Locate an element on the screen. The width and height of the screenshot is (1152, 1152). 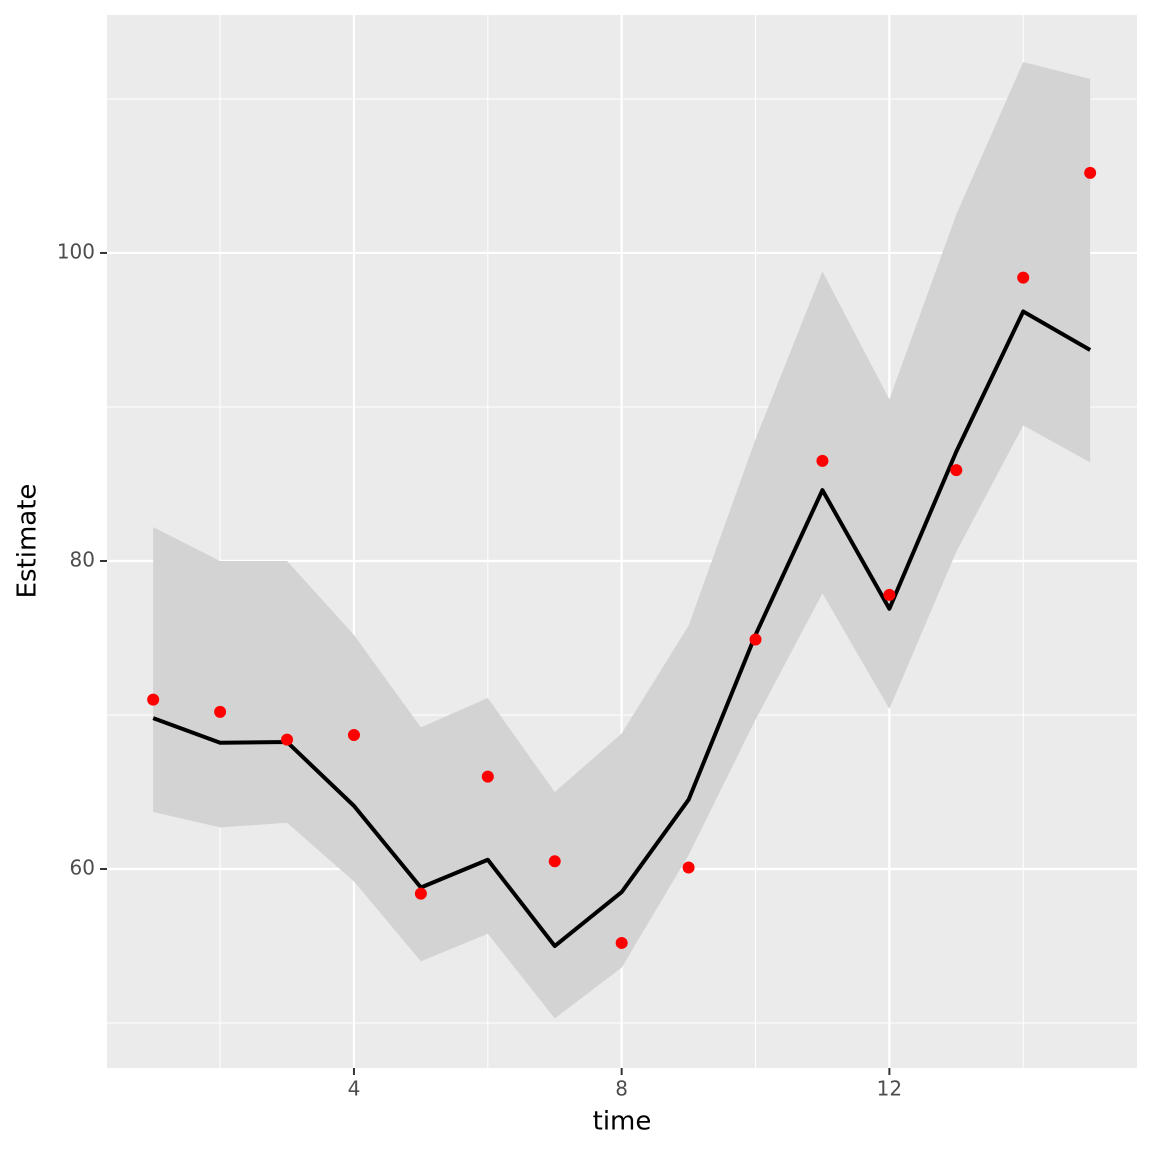
x-tick-label: 4 is located at coordinates (354, 1089).